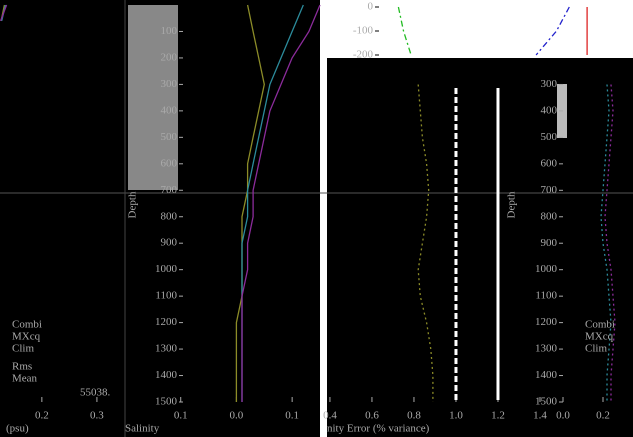 This screenshot has width=633, height=437. I want to click on x-tick-label: 1.2, so click(498, 416).